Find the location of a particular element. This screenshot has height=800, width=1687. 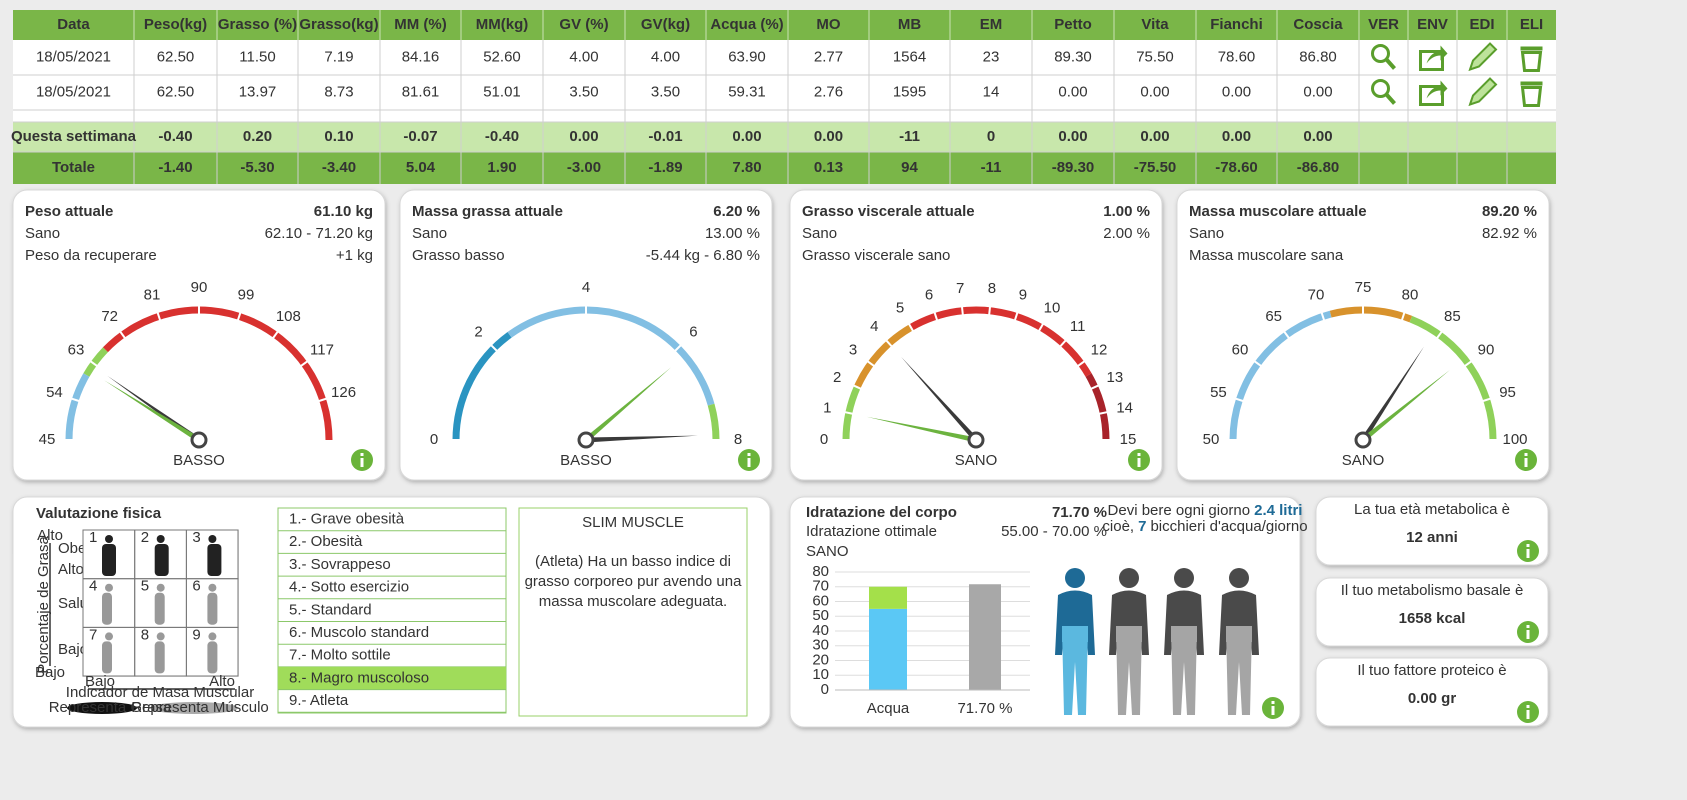

status-label: Grasso basso is located at coordinates (458, 255).